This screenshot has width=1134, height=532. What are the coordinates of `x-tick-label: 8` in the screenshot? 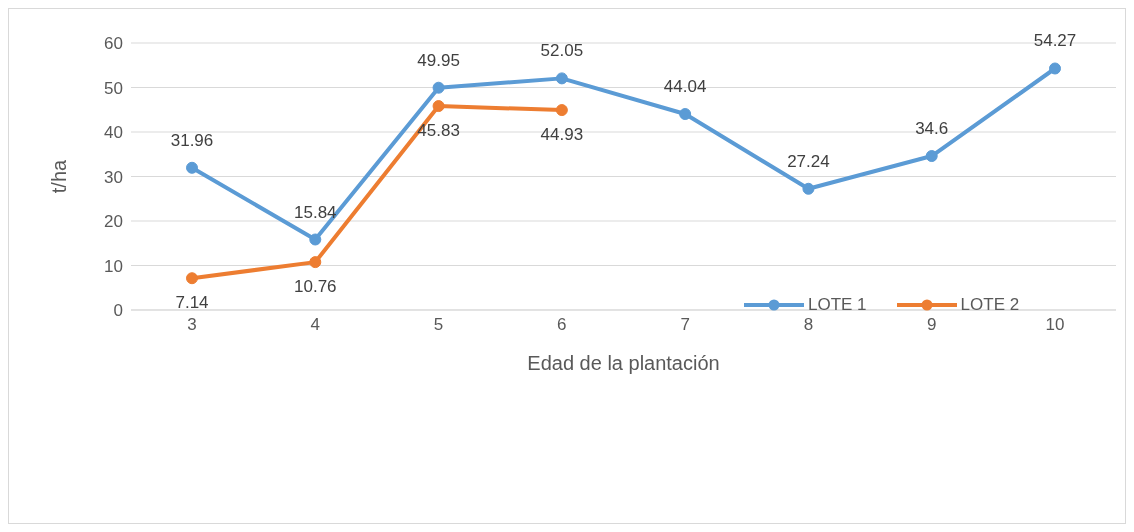 It's located at (808, 325).